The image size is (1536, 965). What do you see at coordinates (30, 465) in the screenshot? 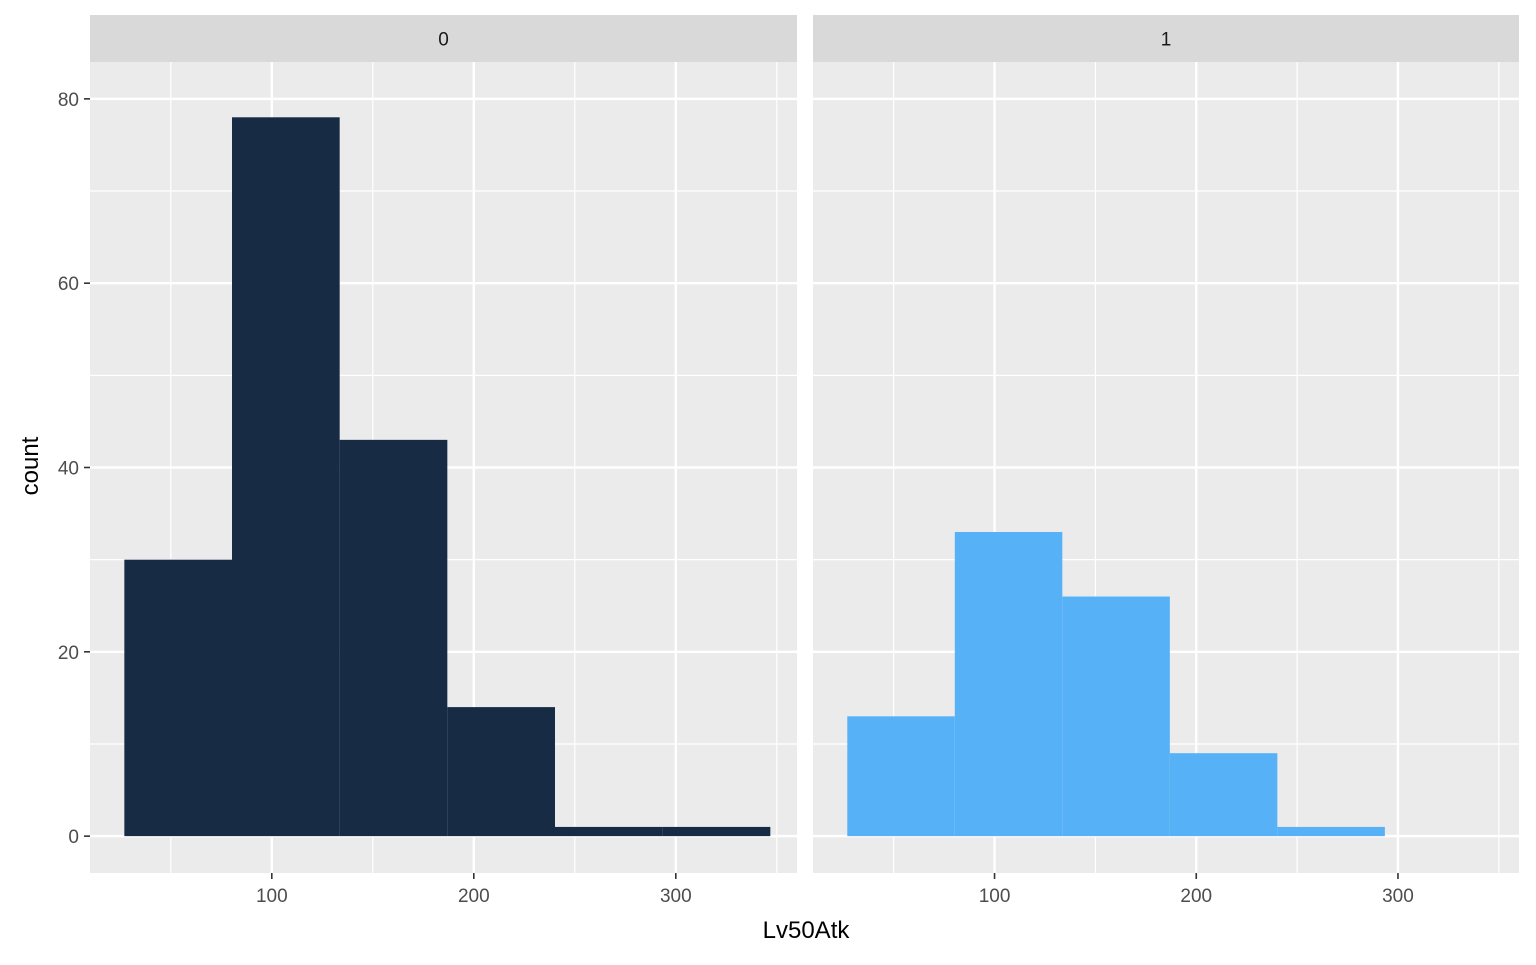
I see `y-axis-title: count` at bounding box center [30, 465].